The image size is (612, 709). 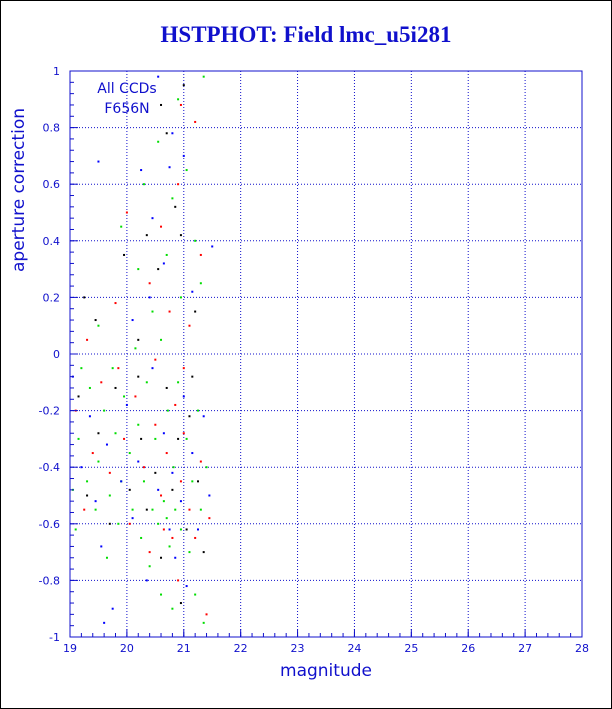 What do you see at coordinates (49, 580) in the screenshot?
I see `y-tick-label: -0.8` at bounding box center [49, 580].